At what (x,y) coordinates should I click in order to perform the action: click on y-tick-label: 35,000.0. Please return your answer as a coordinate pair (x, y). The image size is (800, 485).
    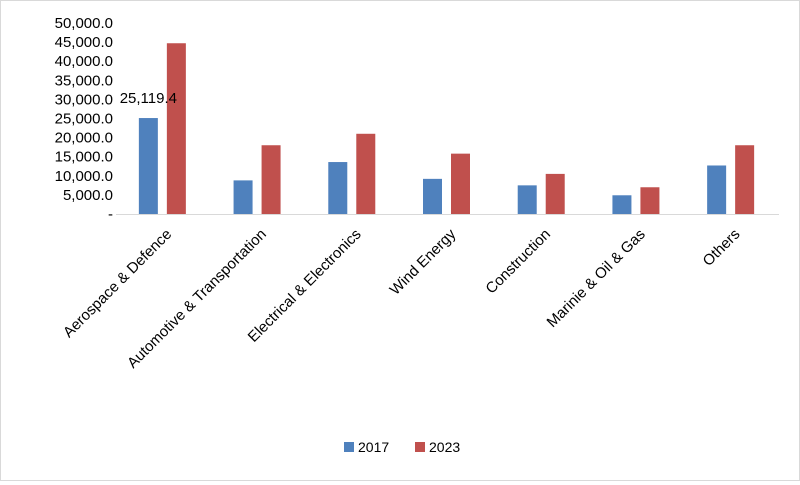
    Looking at the image, I should click on (84, 80).